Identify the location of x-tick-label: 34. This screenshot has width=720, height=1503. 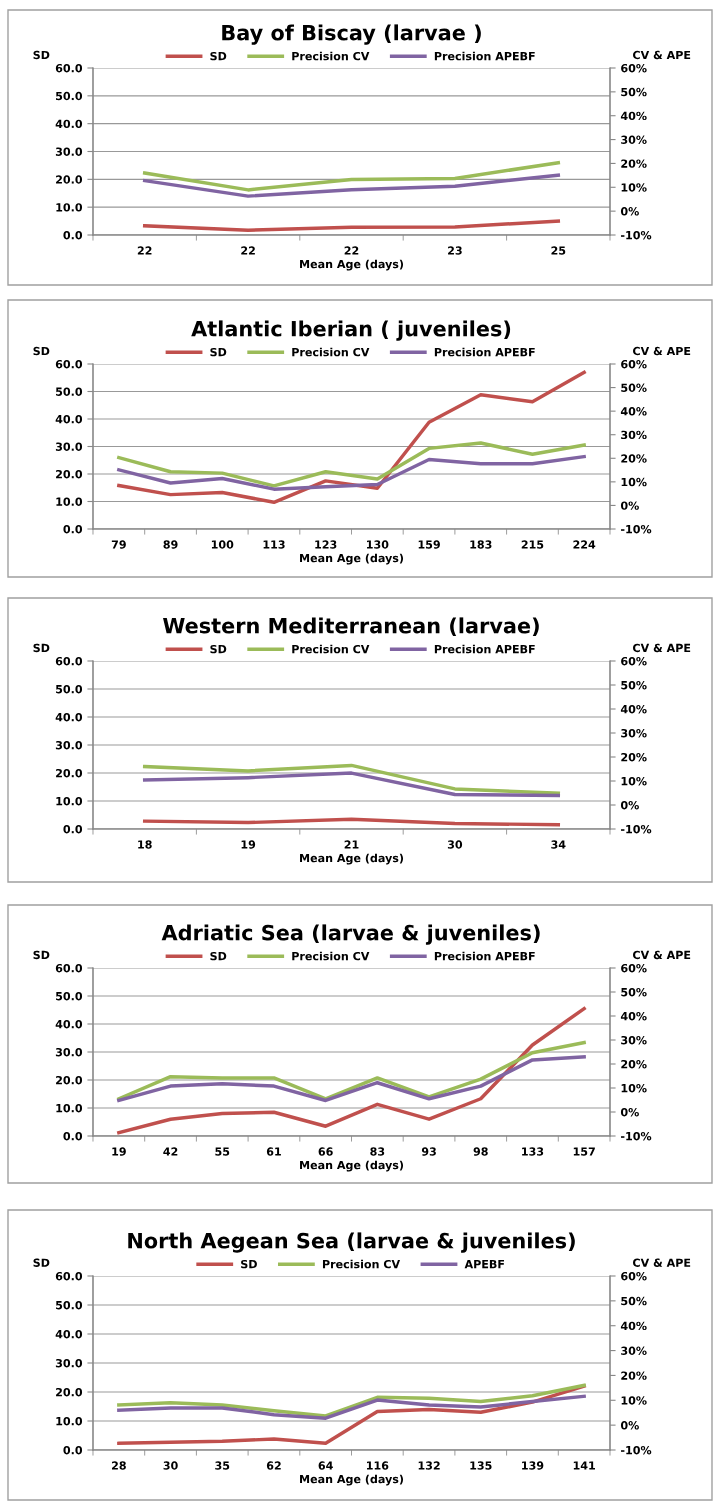
(558, 844).